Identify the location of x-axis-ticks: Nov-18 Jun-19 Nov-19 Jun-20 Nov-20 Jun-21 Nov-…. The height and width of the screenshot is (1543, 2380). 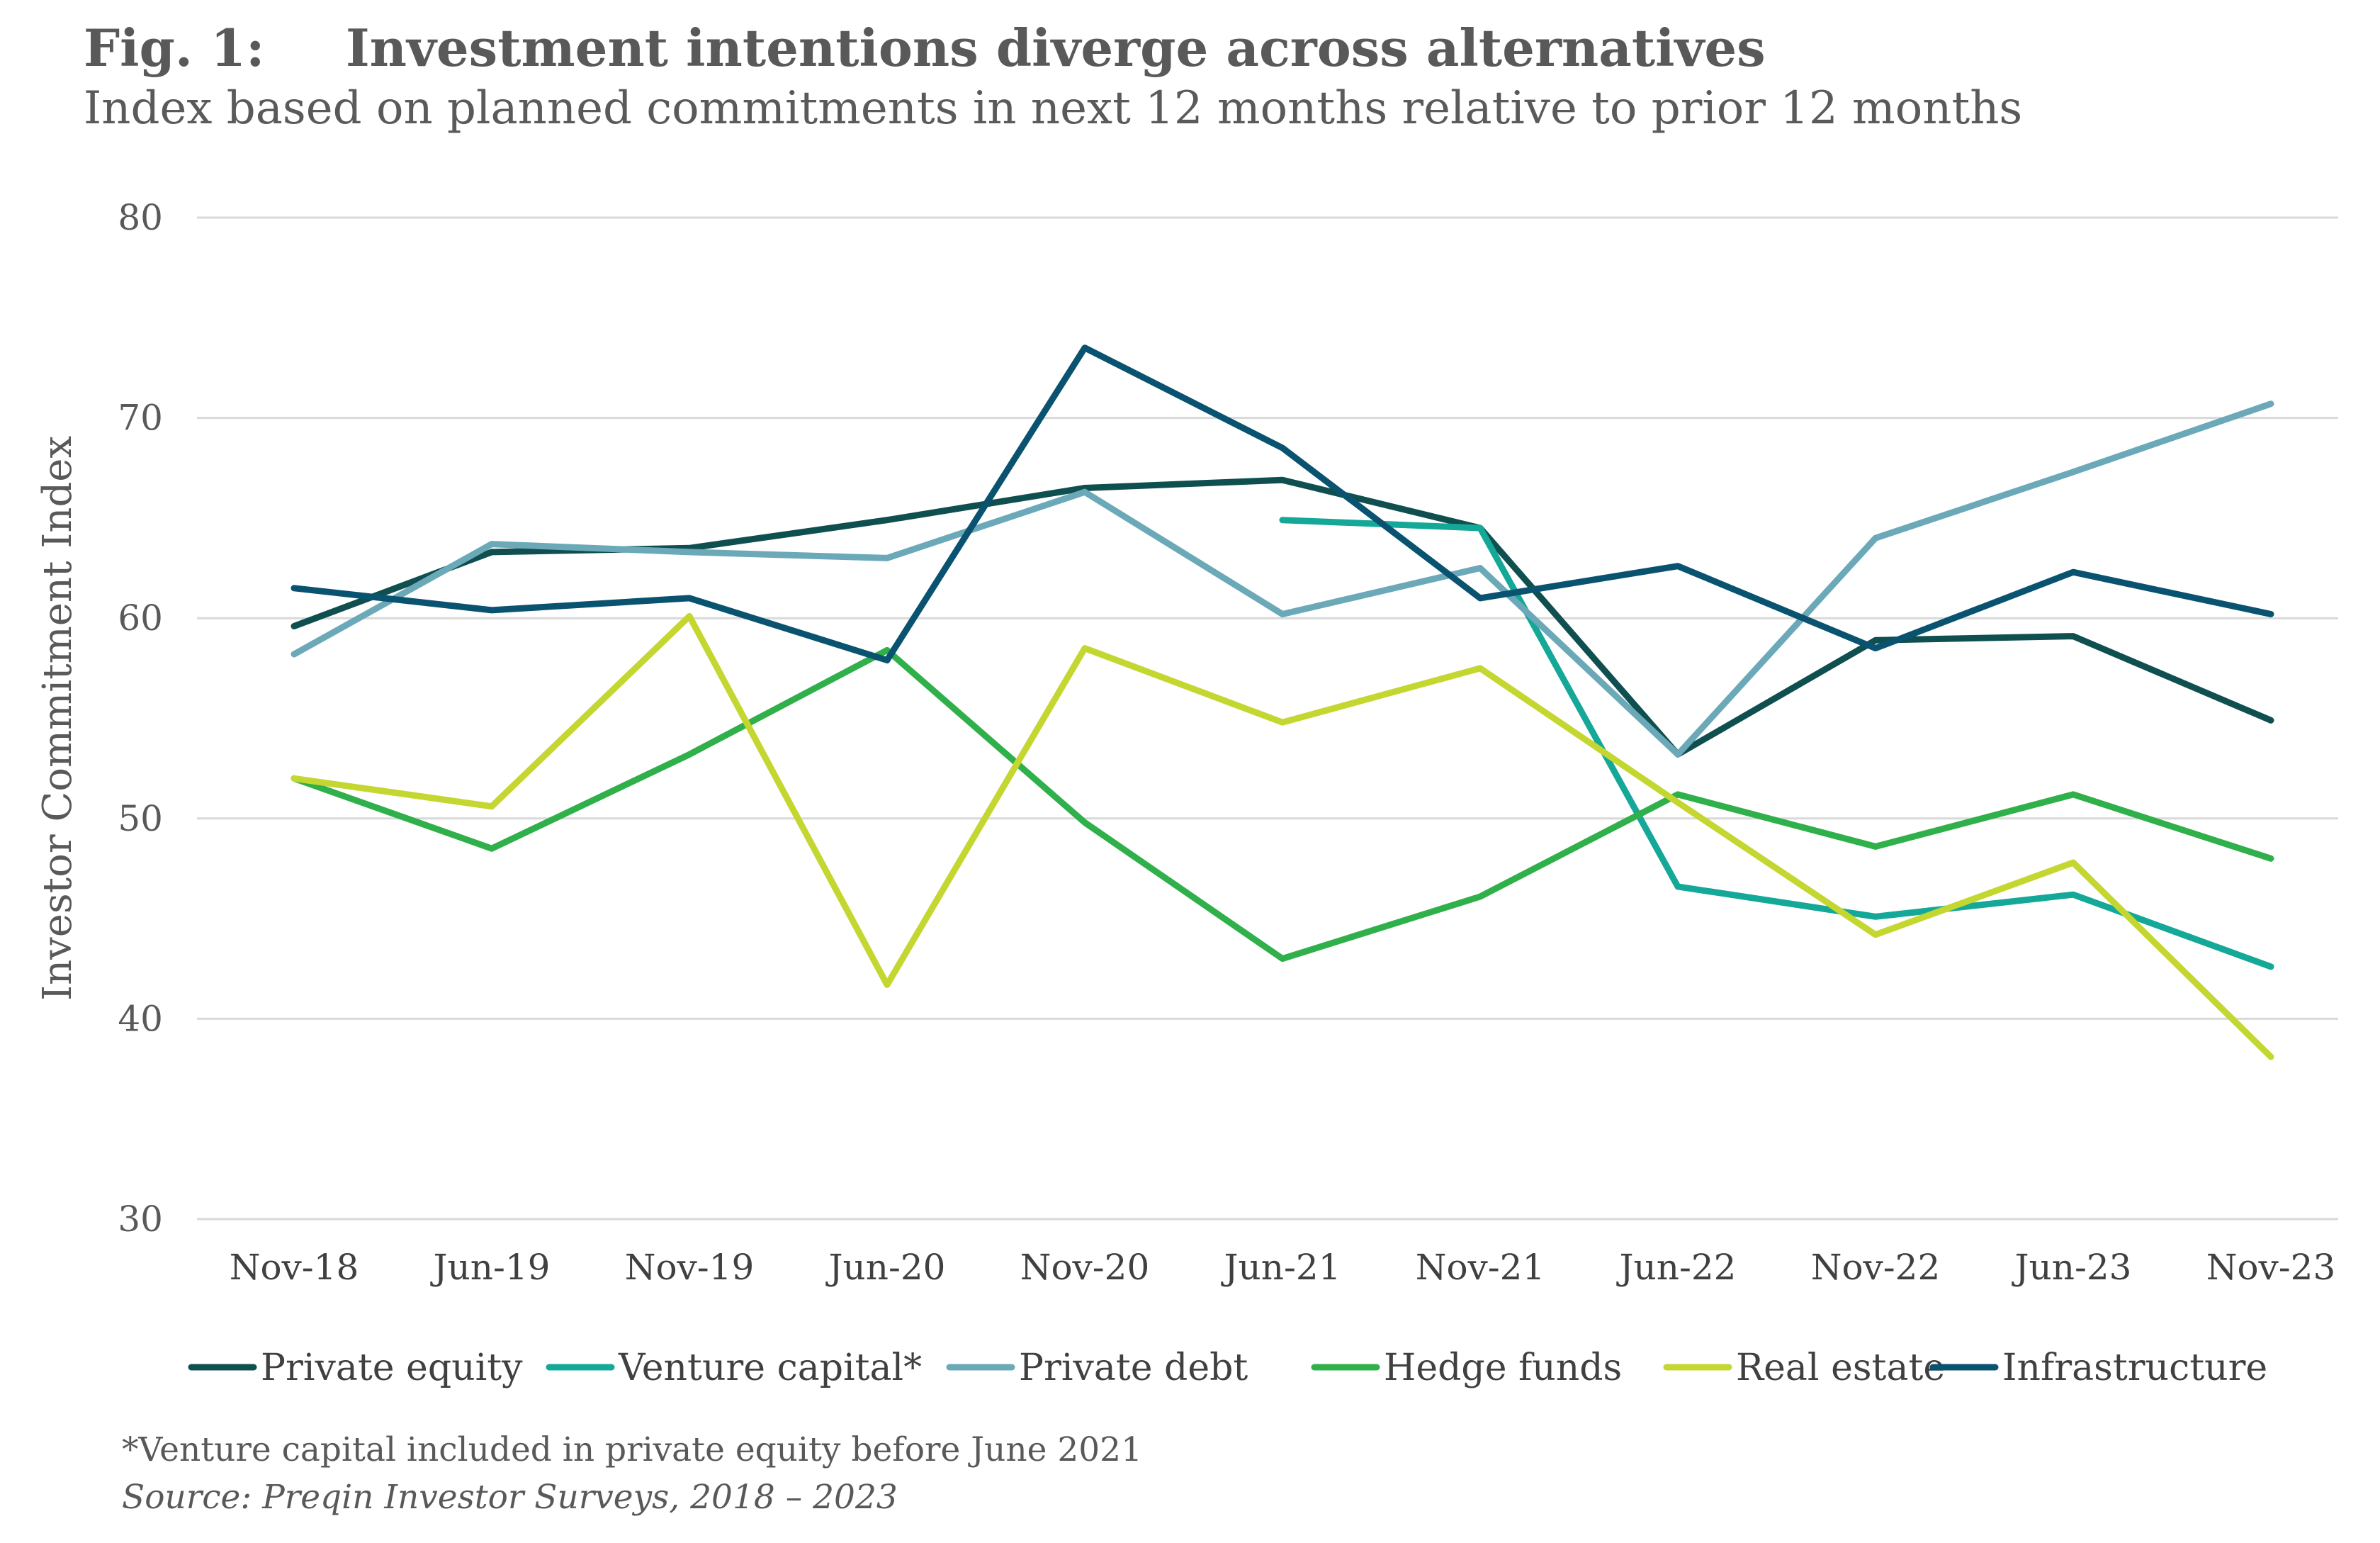
(1283, 1267).